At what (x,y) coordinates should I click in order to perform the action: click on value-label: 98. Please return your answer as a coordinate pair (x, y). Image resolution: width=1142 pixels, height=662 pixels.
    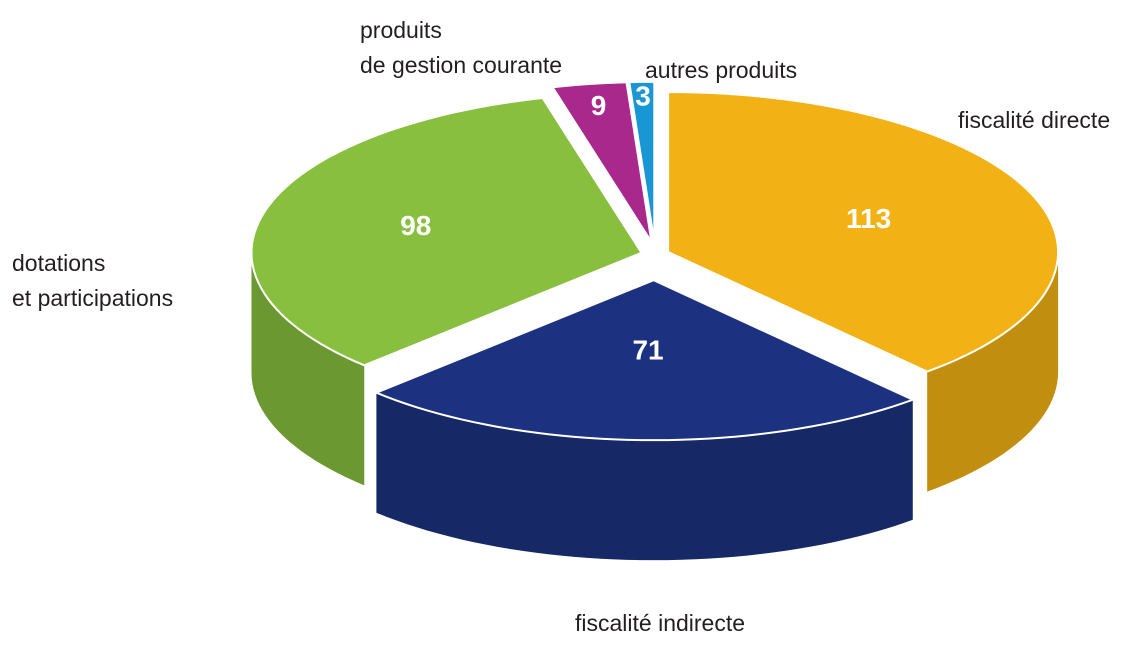
    Looking at the image, I should click on (415, 225).